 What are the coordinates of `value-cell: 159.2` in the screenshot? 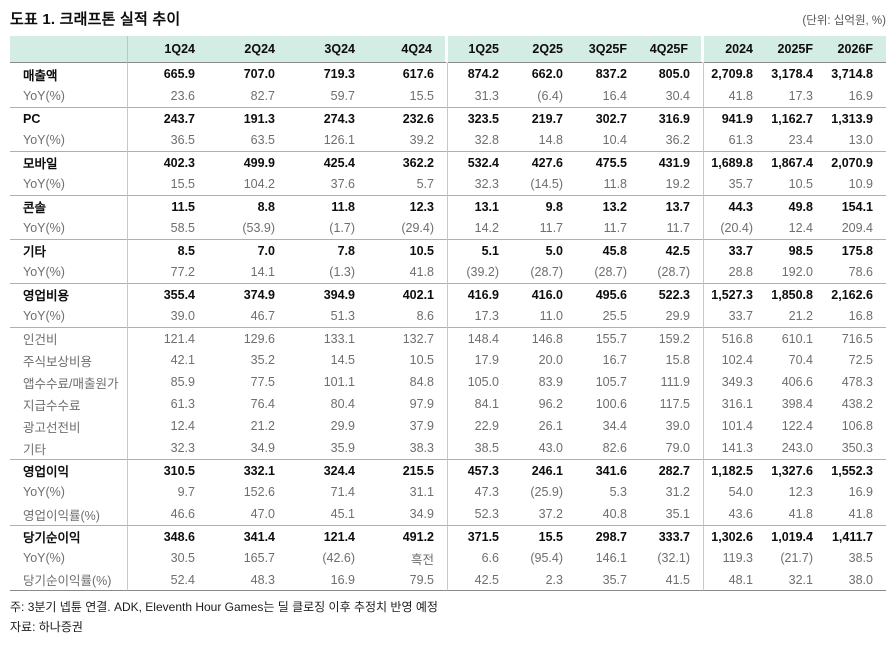 It's located at (672, 338).